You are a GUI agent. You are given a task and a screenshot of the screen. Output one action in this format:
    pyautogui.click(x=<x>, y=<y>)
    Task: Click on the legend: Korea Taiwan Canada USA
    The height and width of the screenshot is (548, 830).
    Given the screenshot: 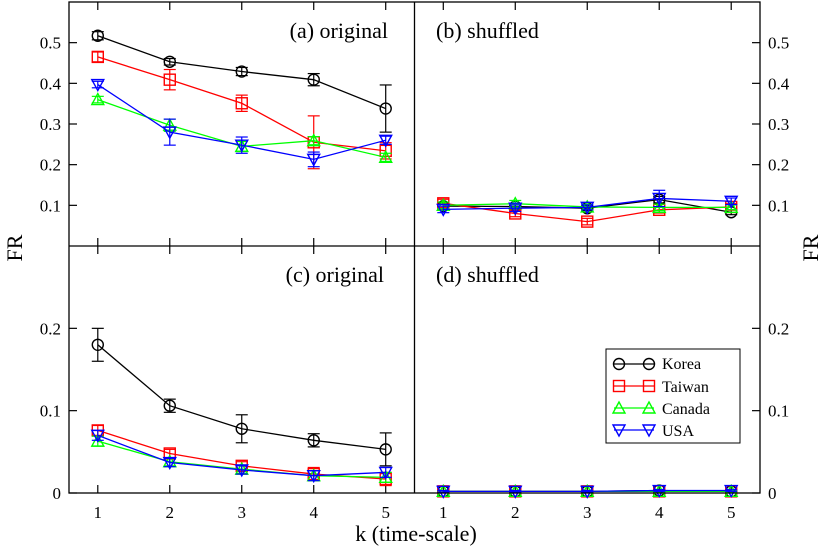 What is the action you would take?
    pyautogui.click(x=673, y=396)
    